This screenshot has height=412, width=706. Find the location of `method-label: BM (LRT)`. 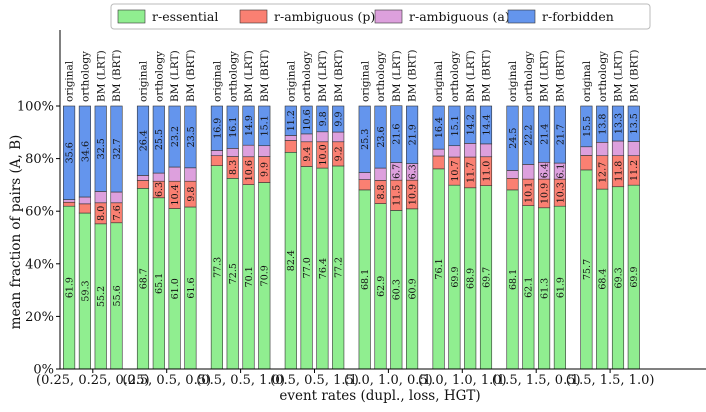

method-label: BM (LRT) is located at coordinates (471, 76).